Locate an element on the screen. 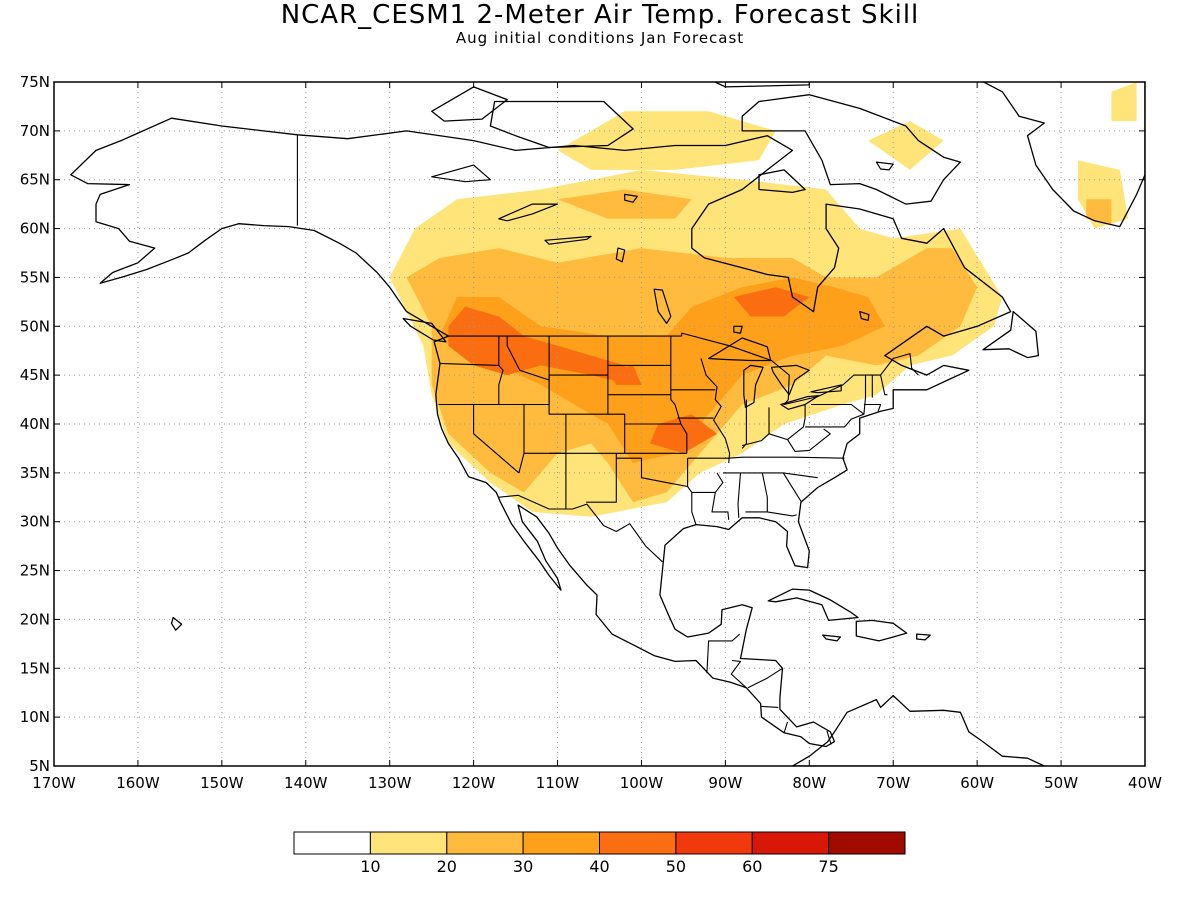 The image size is (1200, 900). coastline-south-america is located at coordinates (918, 730).